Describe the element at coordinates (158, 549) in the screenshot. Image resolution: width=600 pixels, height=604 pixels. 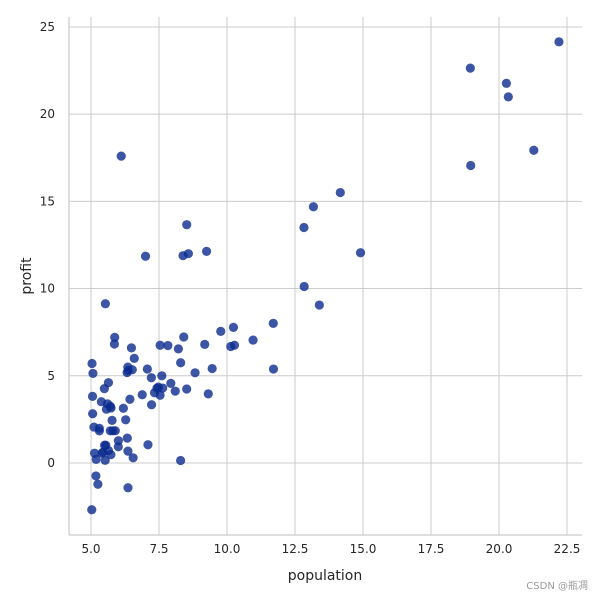
I see `x-tick-label: 7.5` at that location.